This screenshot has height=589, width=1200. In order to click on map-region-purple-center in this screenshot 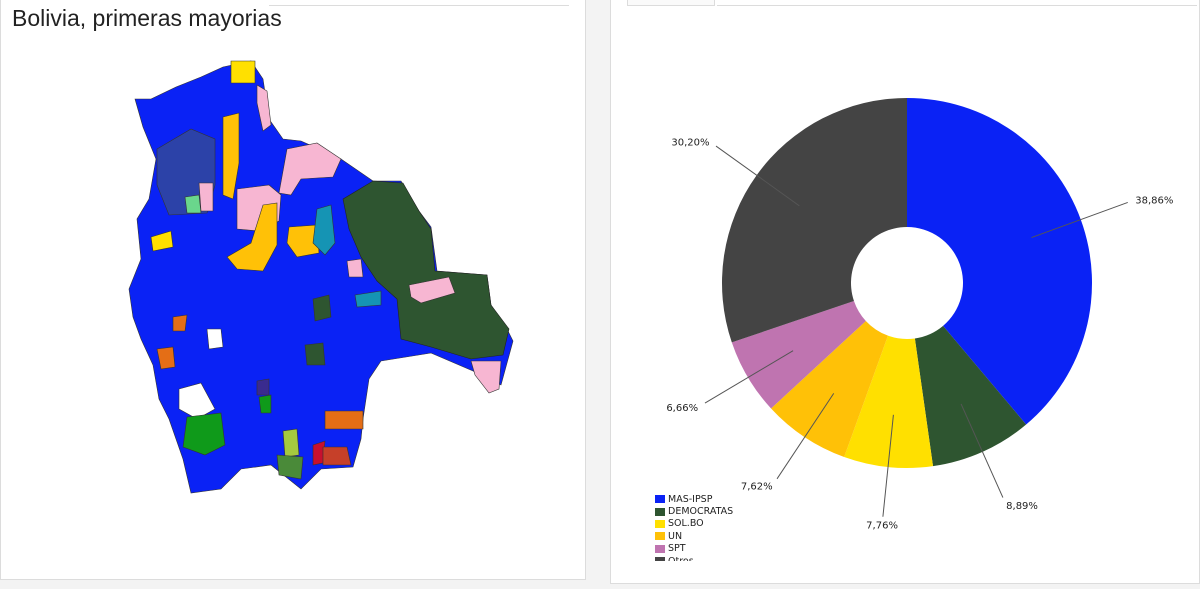, I will do `click(263, 387)`.